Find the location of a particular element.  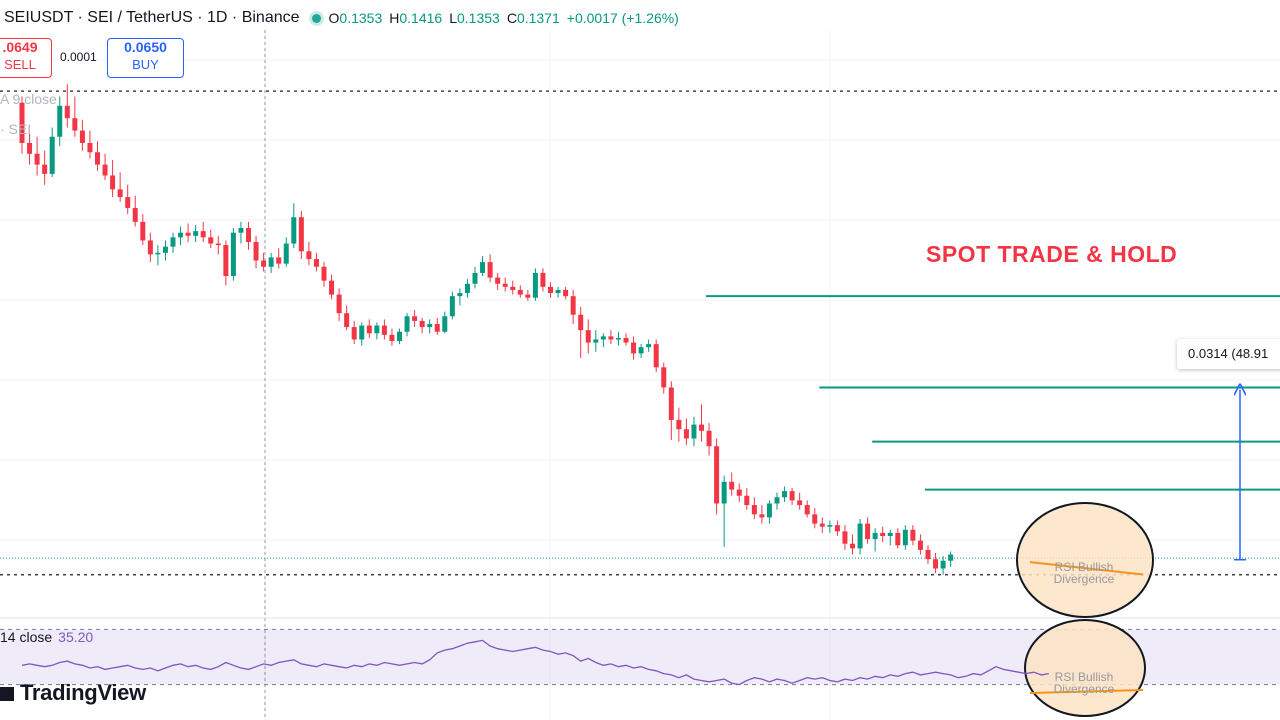

rsi-legend-label: 14 close is located at coordinates (26, 637).